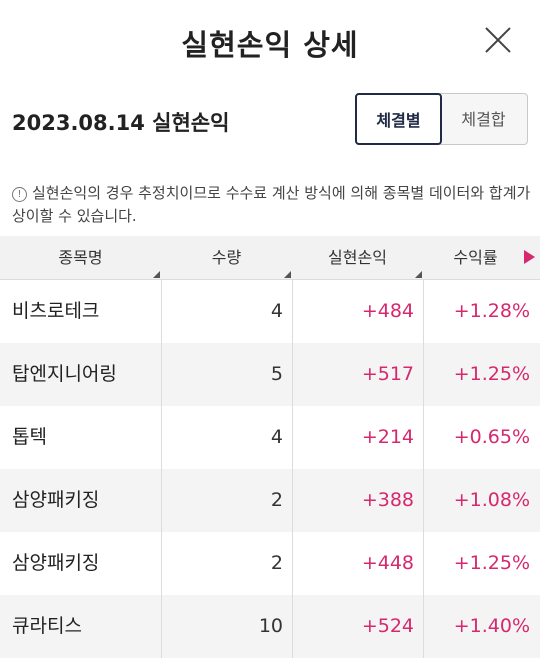  Describe the element at coordinates (529, 257) in the screenshot. I see `next-arrow-icon` at that location.